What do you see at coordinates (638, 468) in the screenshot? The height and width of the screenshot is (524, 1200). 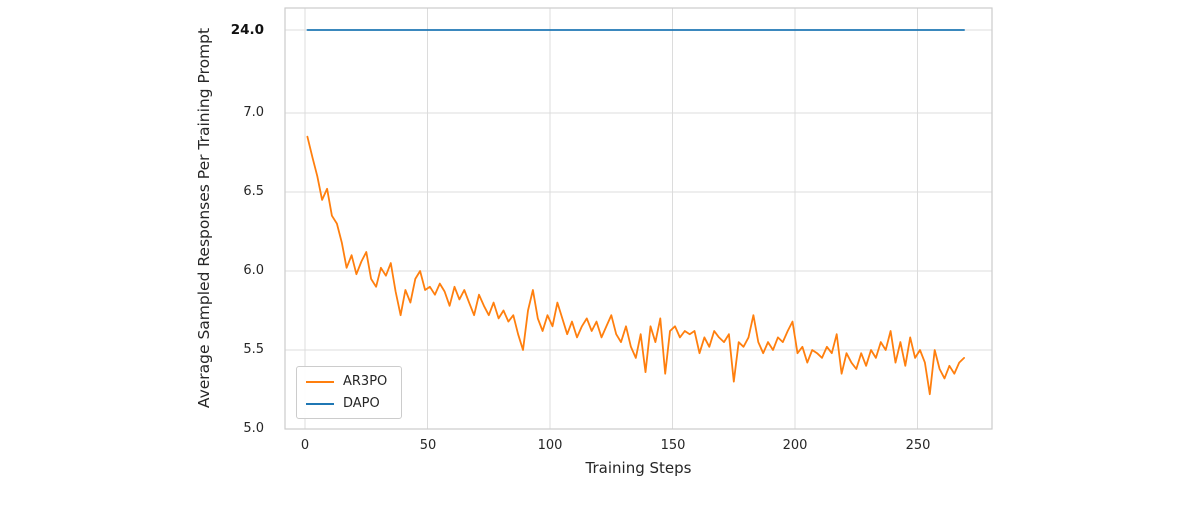 I see `x-axis-label: Training Steps` at bounding box center [638, 468].